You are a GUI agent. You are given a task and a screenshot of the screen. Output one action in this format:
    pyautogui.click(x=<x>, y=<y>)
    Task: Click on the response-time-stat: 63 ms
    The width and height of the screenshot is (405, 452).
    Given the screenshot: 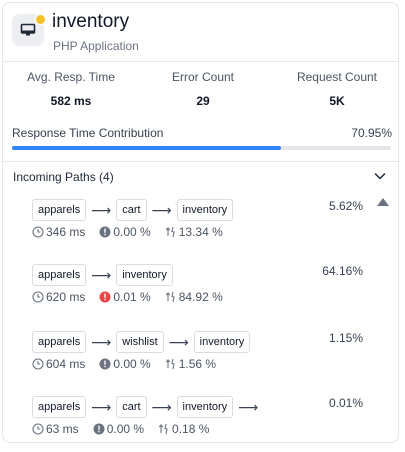 What is the action you would take?
    pyautogui.click(x=55, y=429)
    